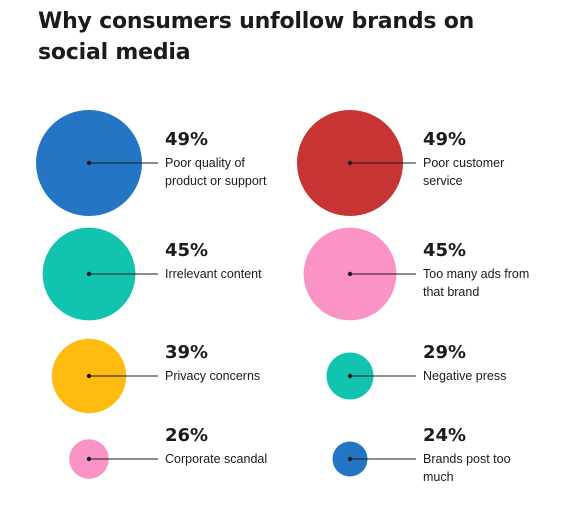  Describe the element at coordinates (187, 250) in the screenshot. I see `value-label-item-2: 45%` at that location.